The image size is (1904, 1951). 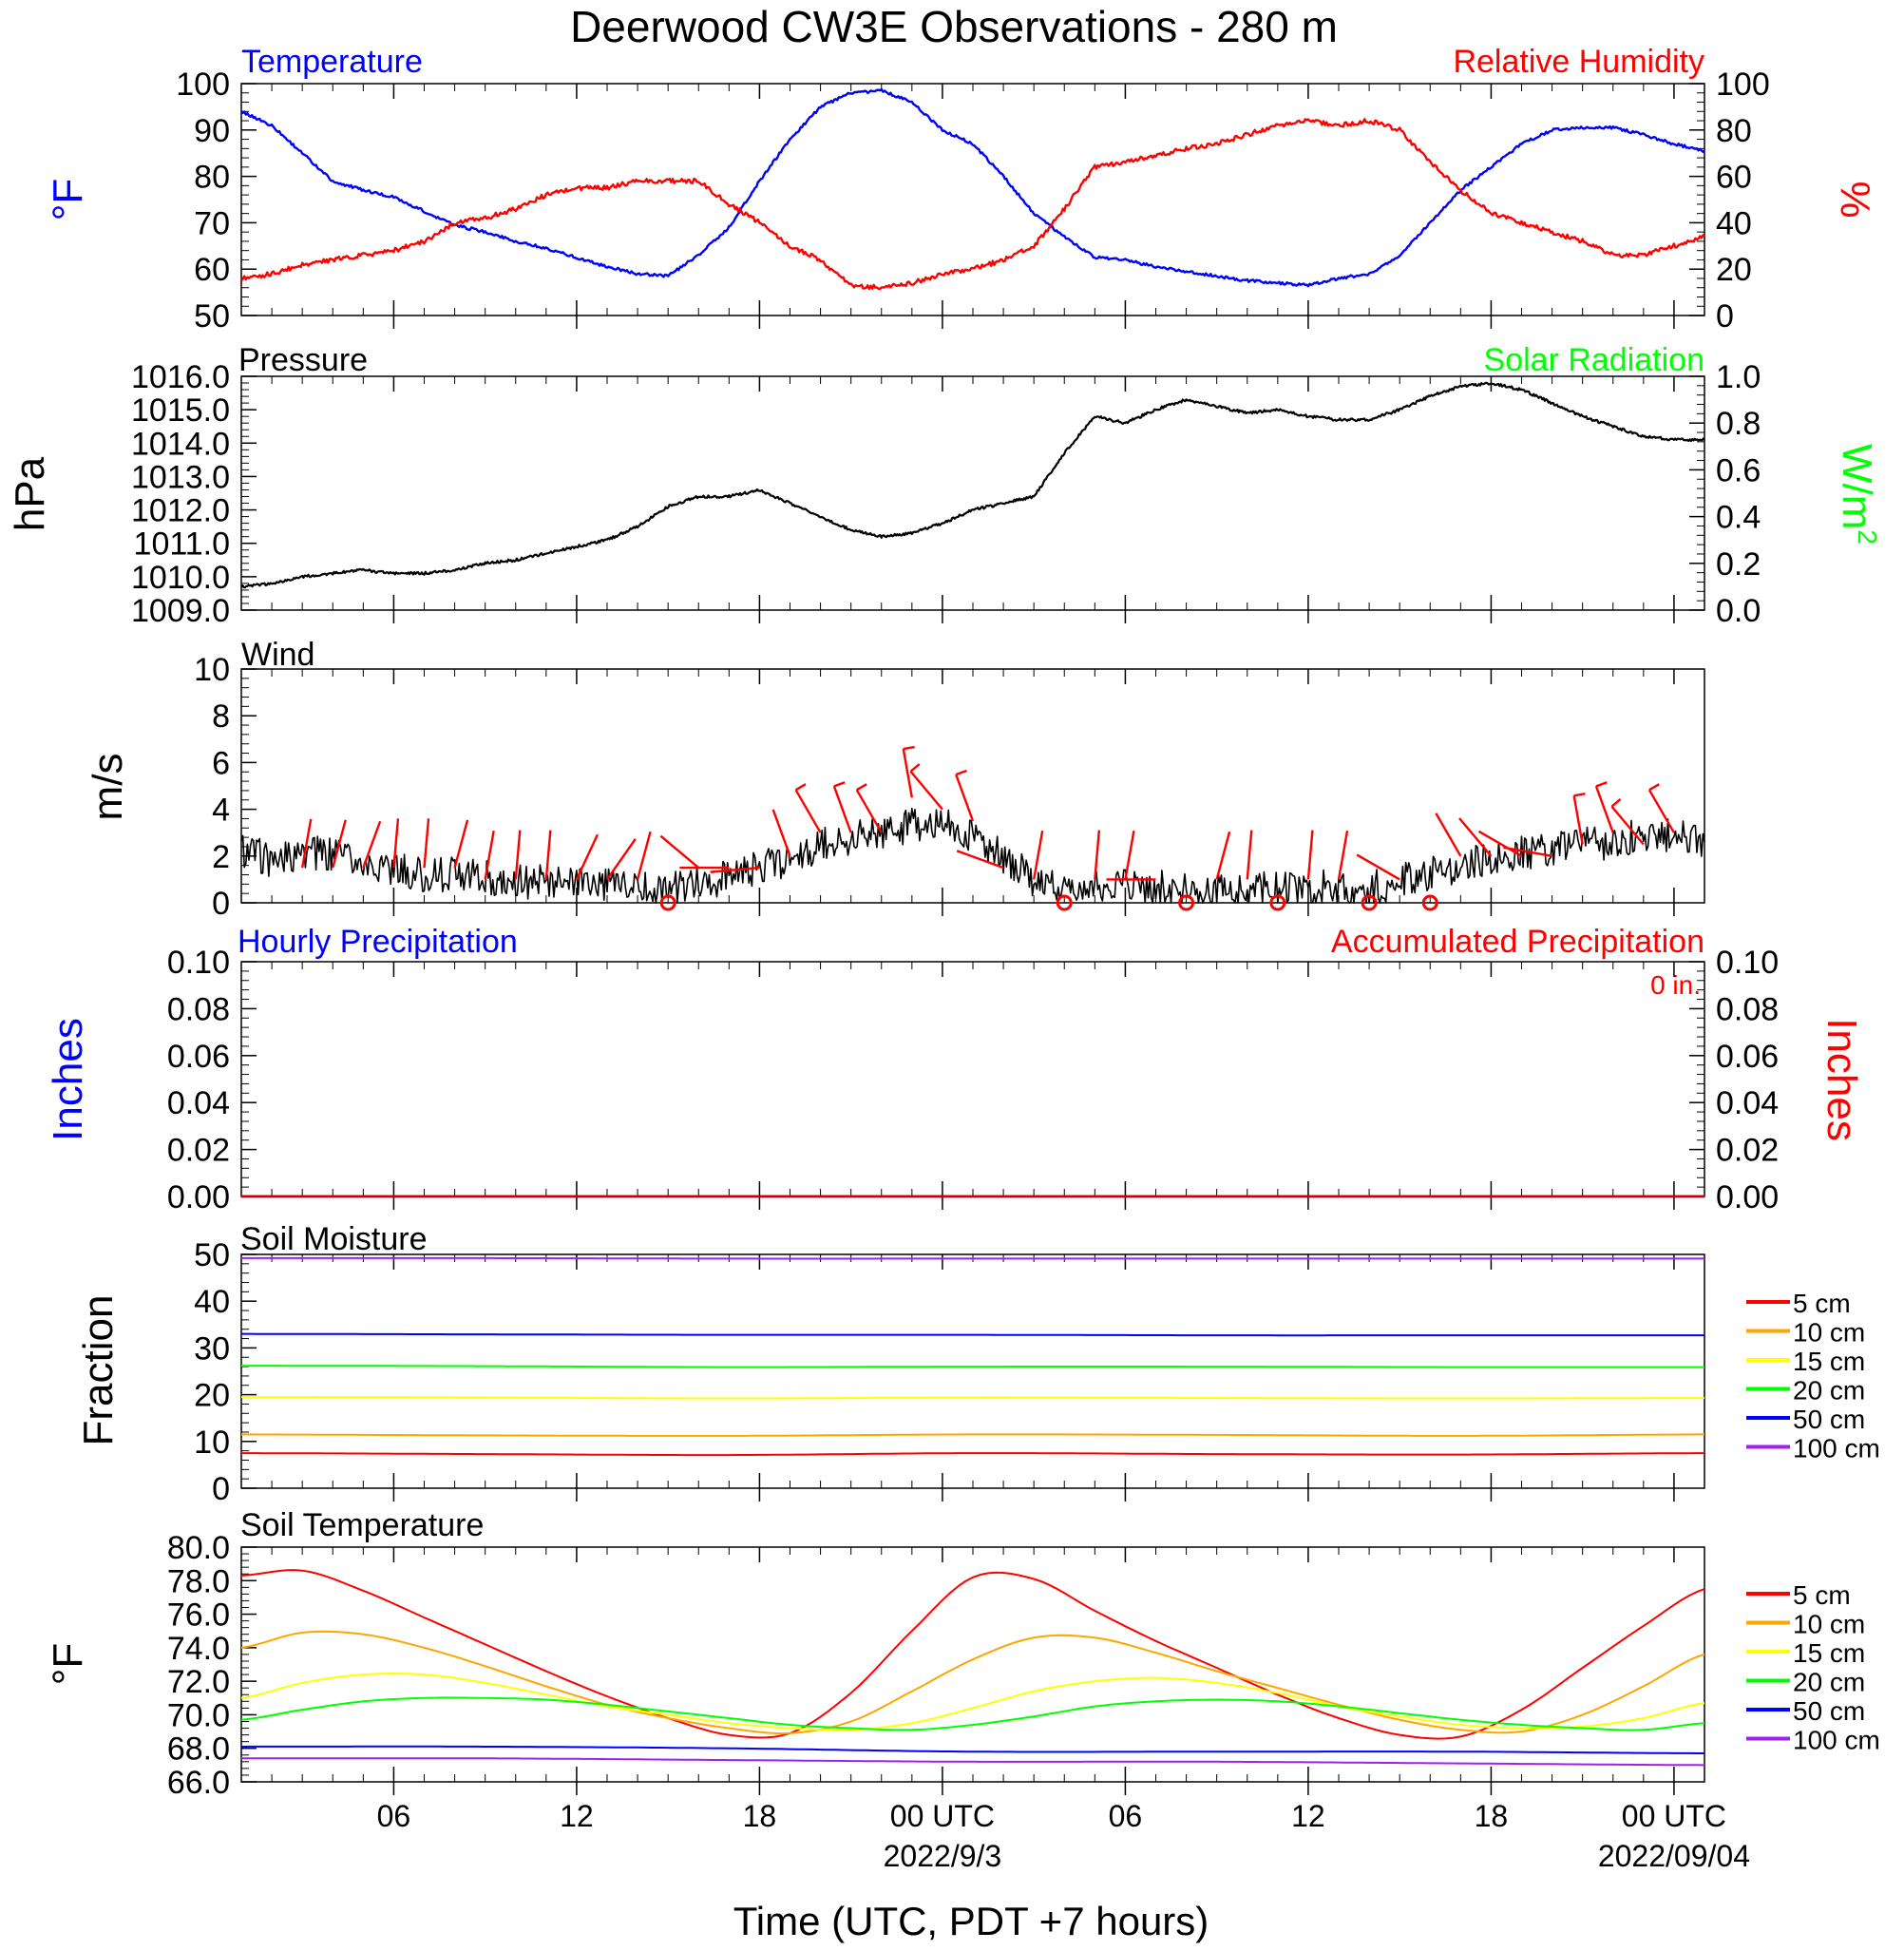 What do you see at coordinates (972, 1655) in the screenshot?
I see `soil-series-5cm` at bounding box center [972, 1655].